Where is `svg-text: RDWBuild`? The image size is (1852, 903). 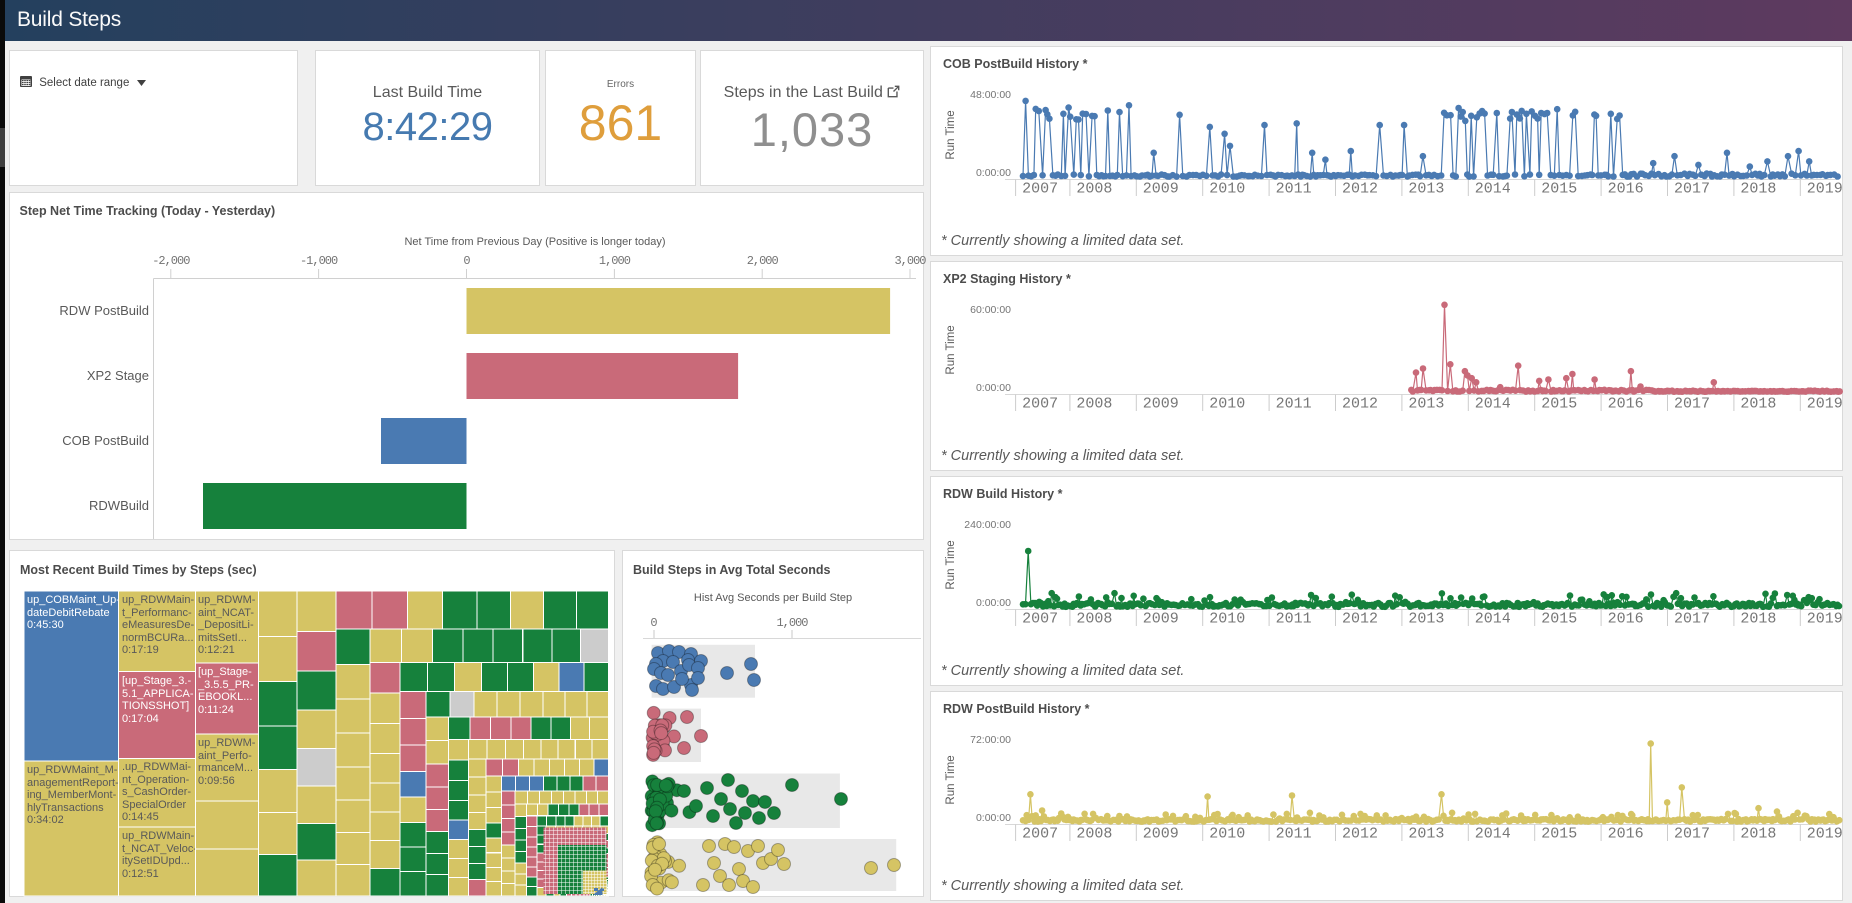
svg-text: RDWBuild is located at coordinates (119, 505).